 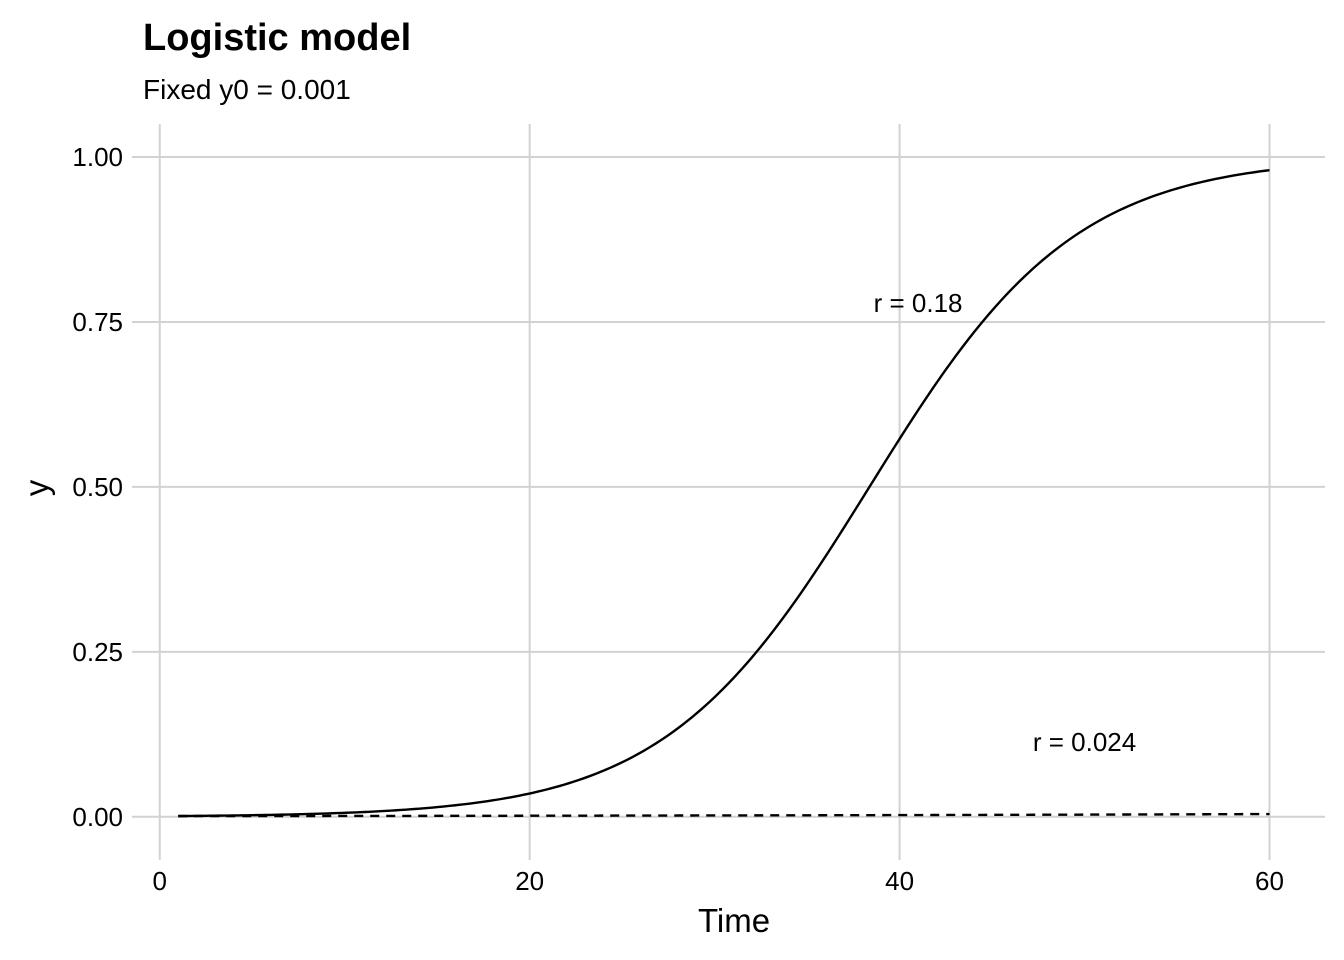 What do you see at coordinates (97, 157) in the screenshot?
I see `y-tick-label: 1.00` at bounding box center [97, 157].